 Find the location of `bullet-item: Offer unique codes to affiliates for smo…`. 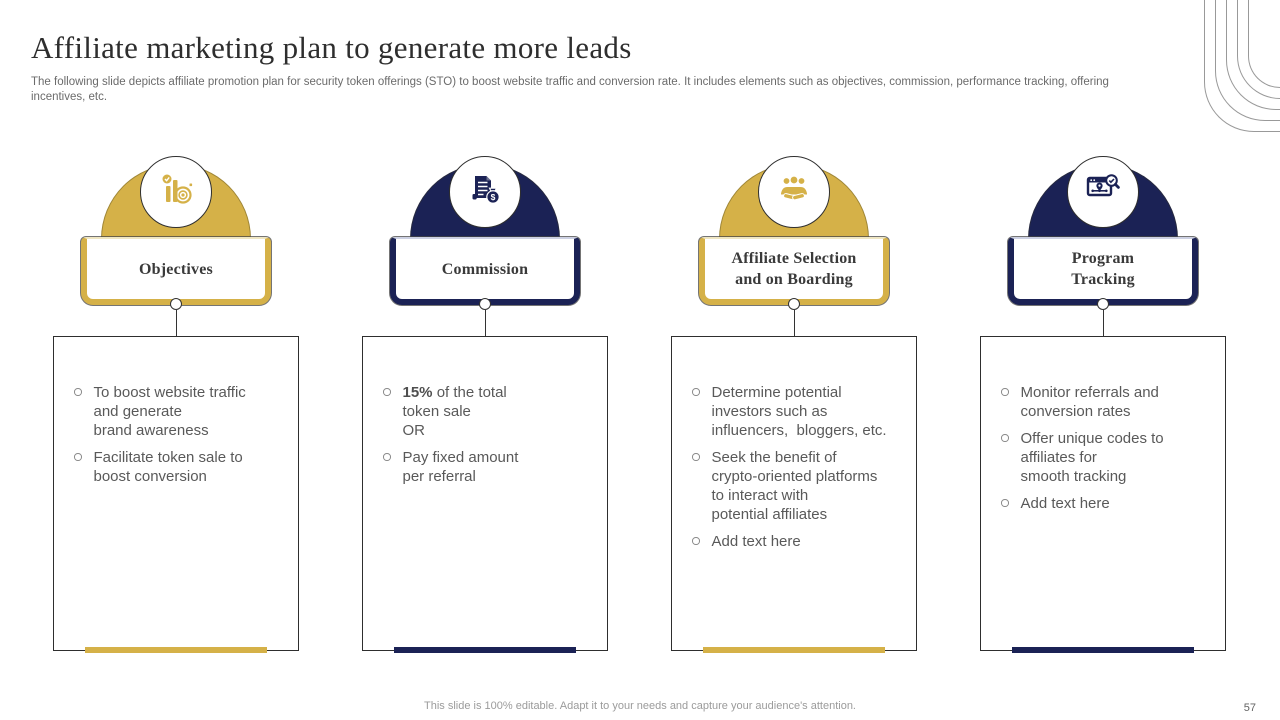

bullet-item: Offer unique codes to affiliates for smo… is located at coordinates (1107, 457).